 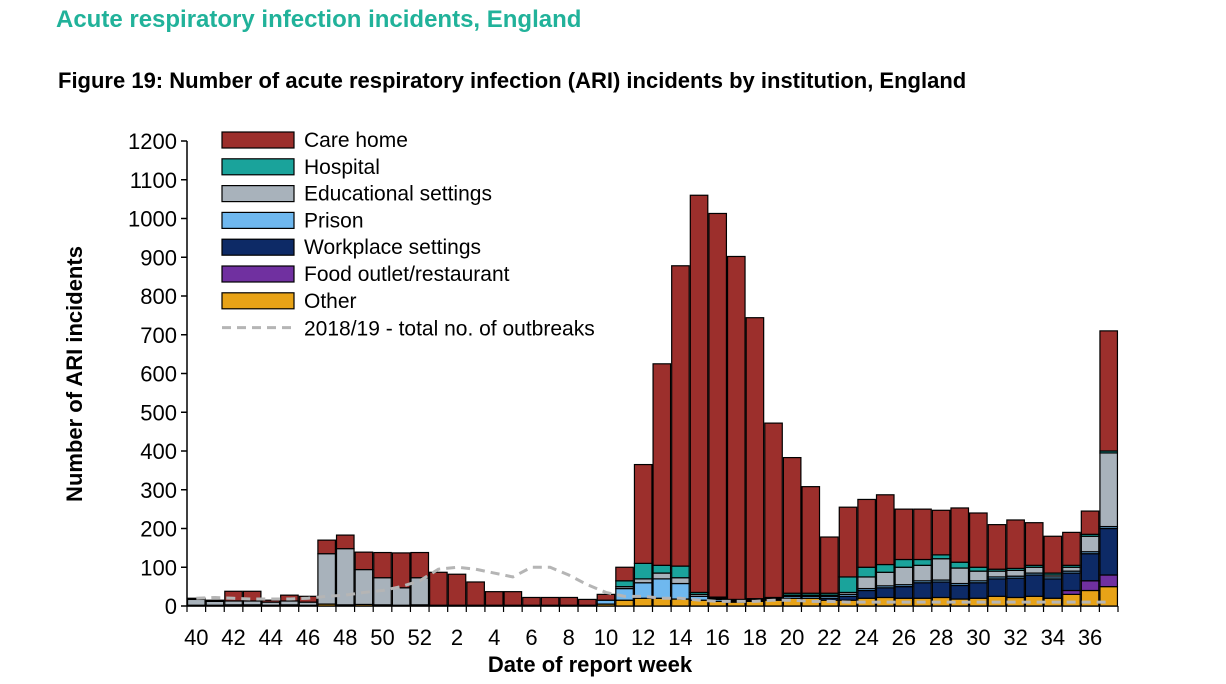 I want to click on bar-segment-prison, so click(x=680, y=591).